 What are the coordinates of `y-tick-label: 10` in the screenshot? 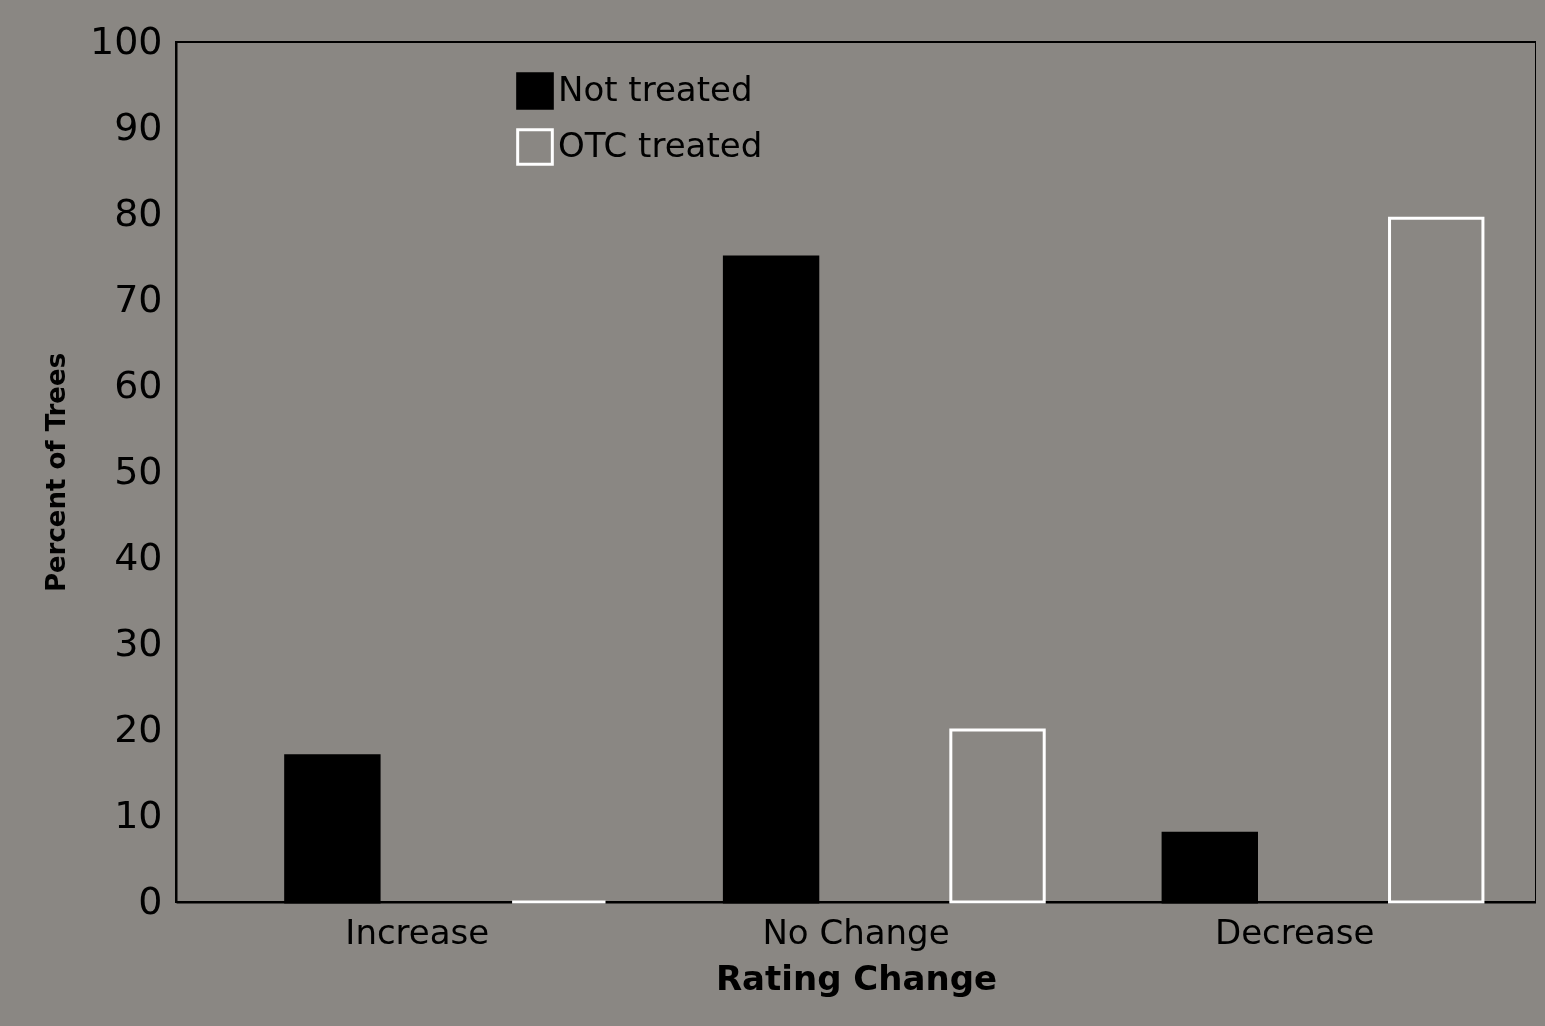 It's located at (138, 814).